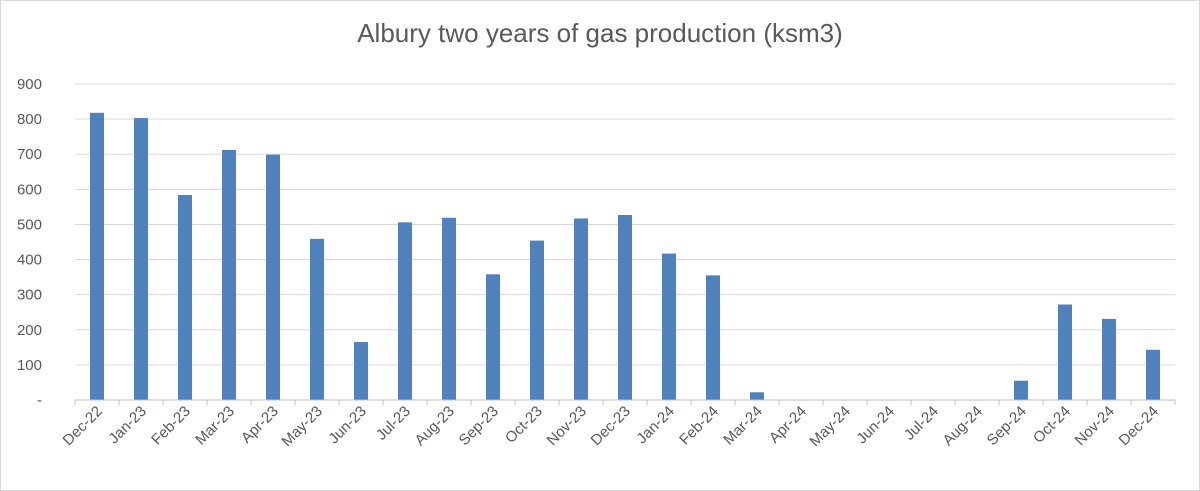 Image resolution: width=1200 pixels, height=491 pixels. What do you see at coordinates (29, 295) in the screenshot?
I see `y-tick-label: 300` at bounding box center [29, 295].